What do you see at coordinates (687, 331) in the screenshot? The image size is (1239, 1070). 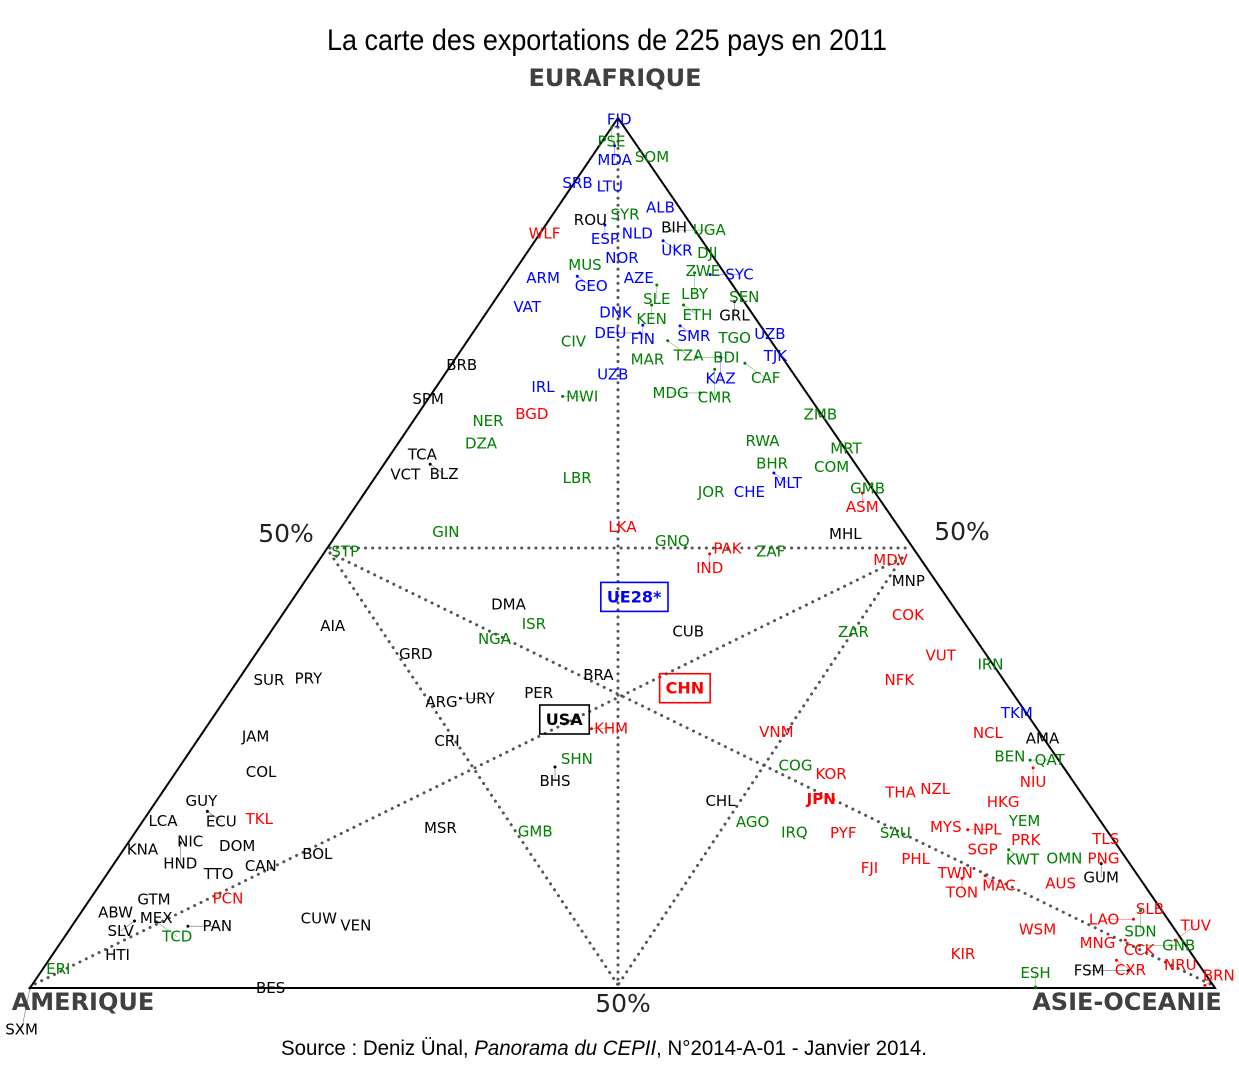 I see `leader-line-smr` at bounding box center [687, 331].